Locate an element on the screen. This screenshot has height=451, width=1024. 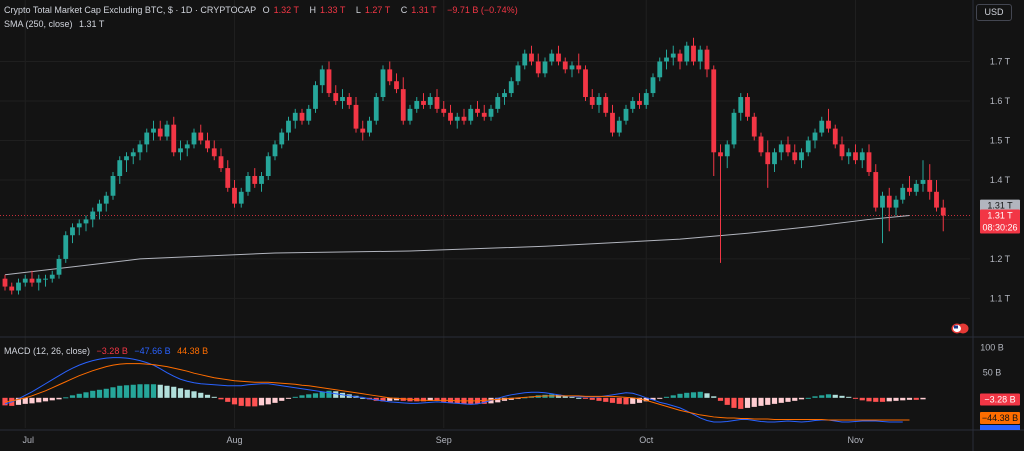
open-value: O 1.32 T is located at coordinates (280, 10).